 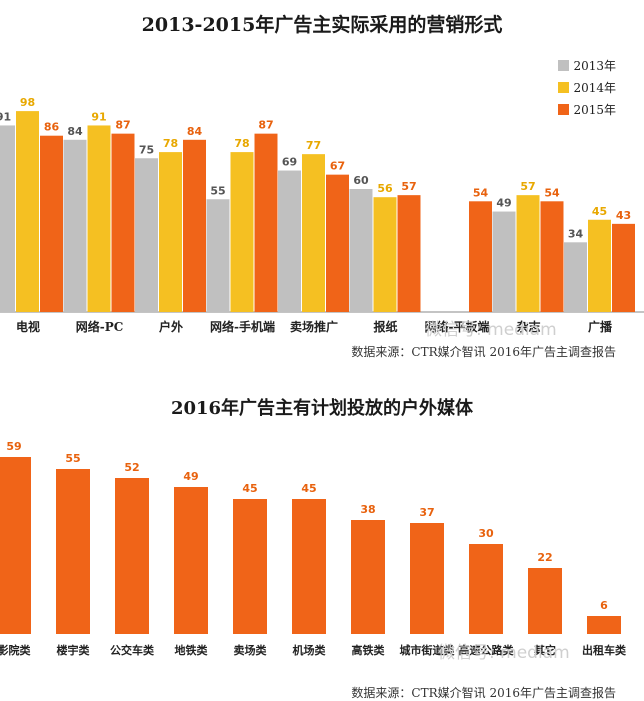 What do you see at coordinates (528, 326) in the screenshot?
I see `category-label: 杂志` at bounding box center [528, 326].